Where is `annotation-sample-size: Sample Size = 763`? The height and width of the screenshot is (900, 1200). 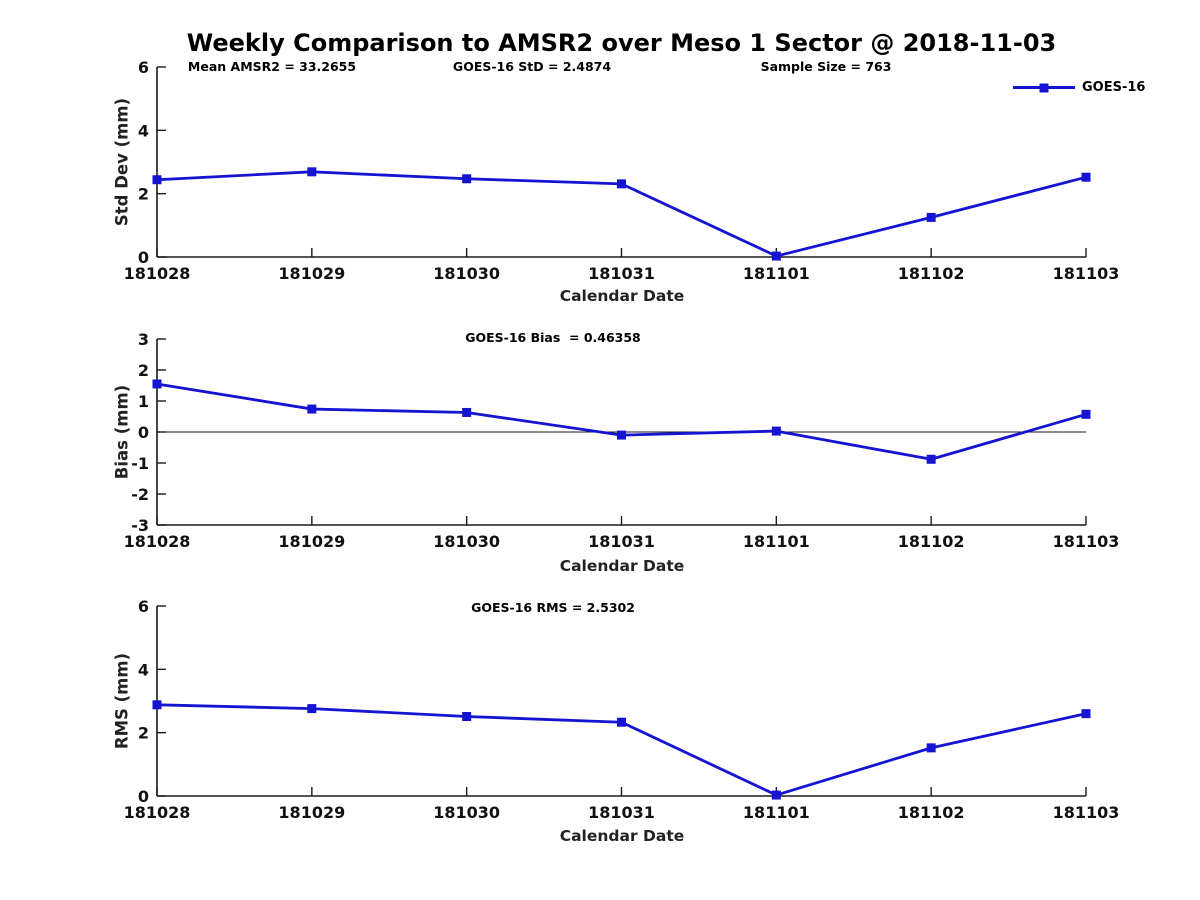
annotation-sample-size: Sample Size = 763 is located at coordinates (826, 66).